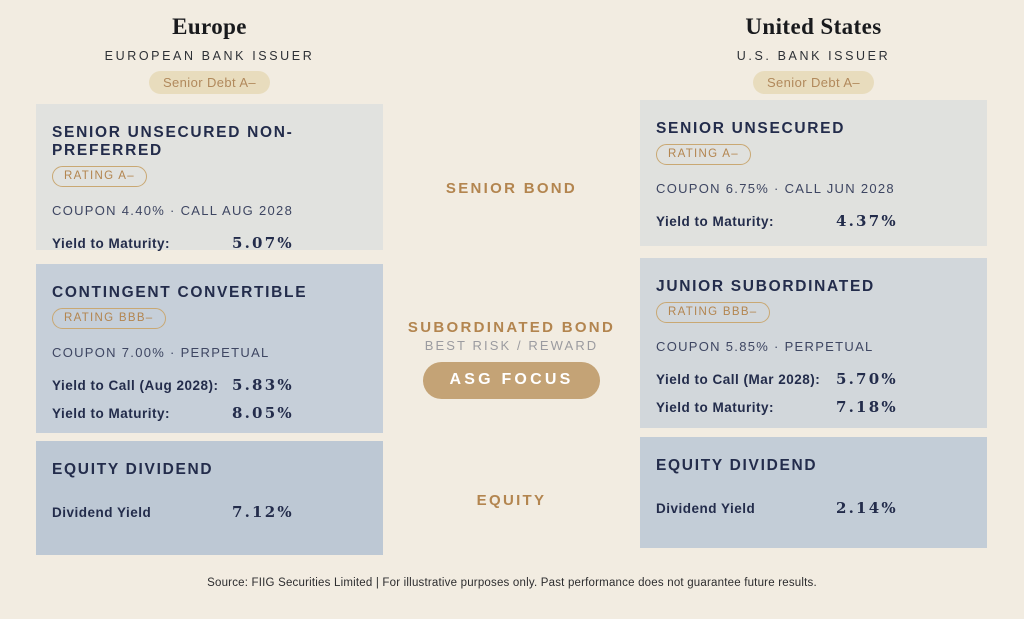 This screenshot has width=1024, height=619. I want to click on us-issuer-label: U.S. BANK ISSUER, so click(813, 56).